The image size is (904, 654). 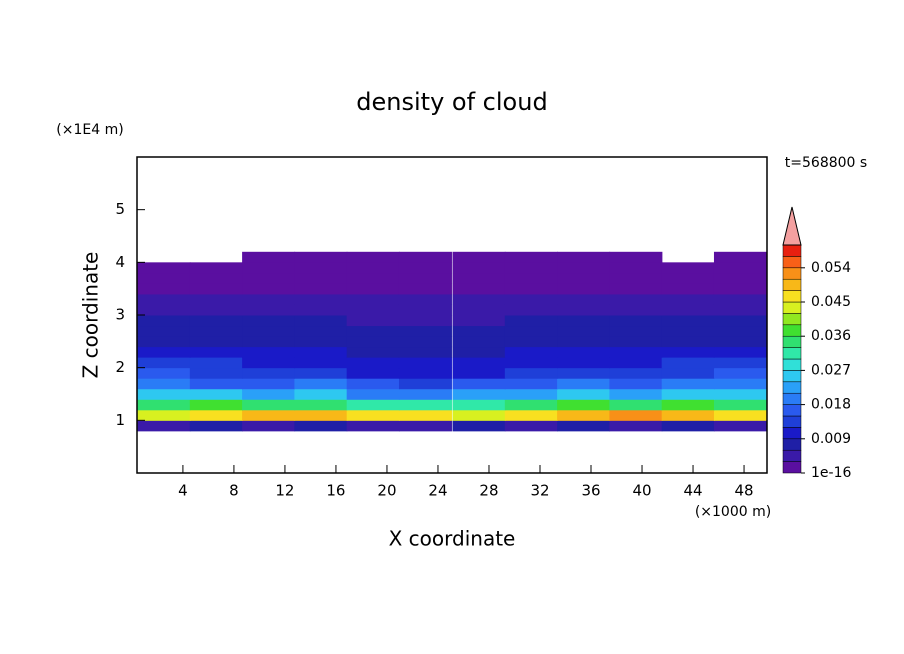 I want to click on x-tick-label: 24, so click(x=437, y=491).